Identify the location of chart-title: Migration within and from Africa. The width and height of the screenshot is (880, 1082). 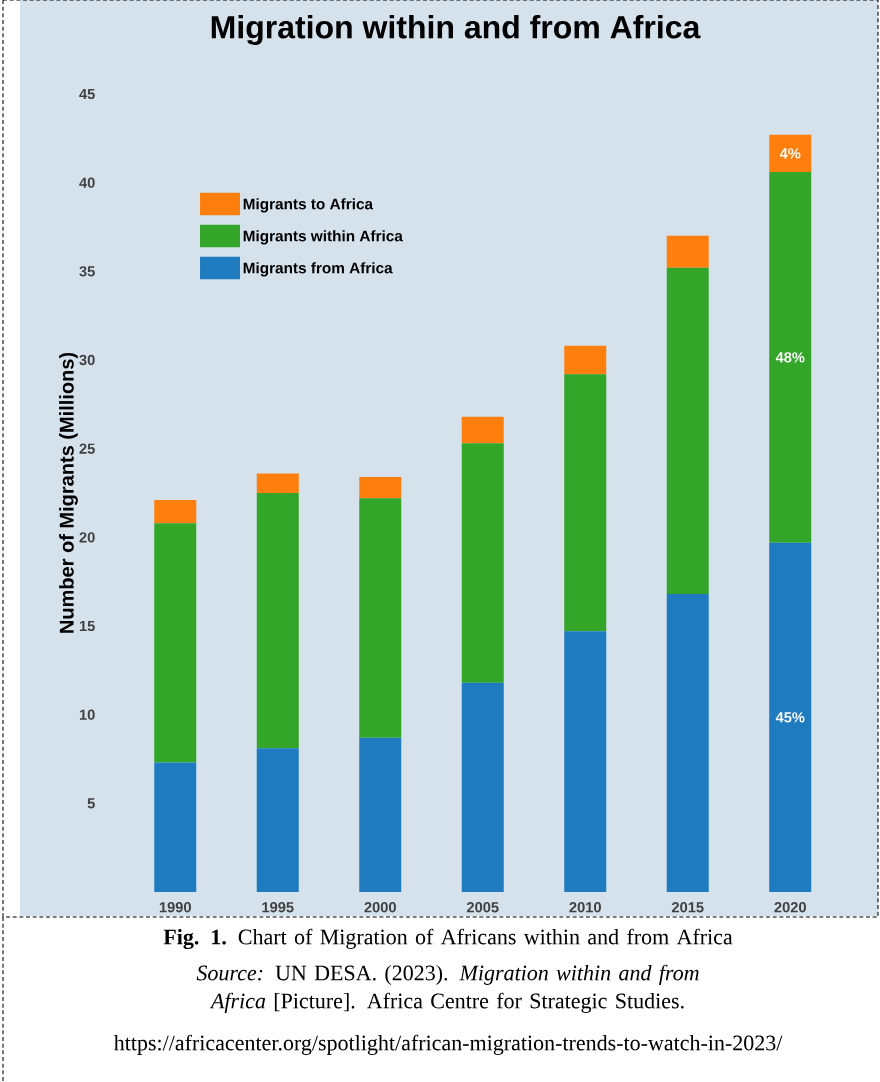
(456, 30).